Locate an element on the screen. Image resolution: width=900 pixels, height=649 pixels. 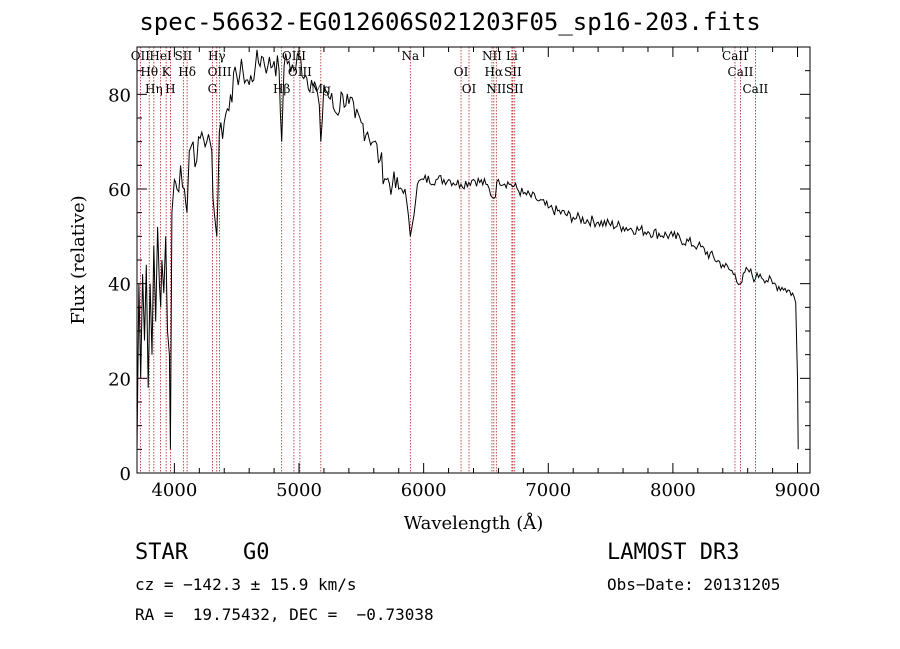
spectral-line-label: K is located at coordinates (167, 72).